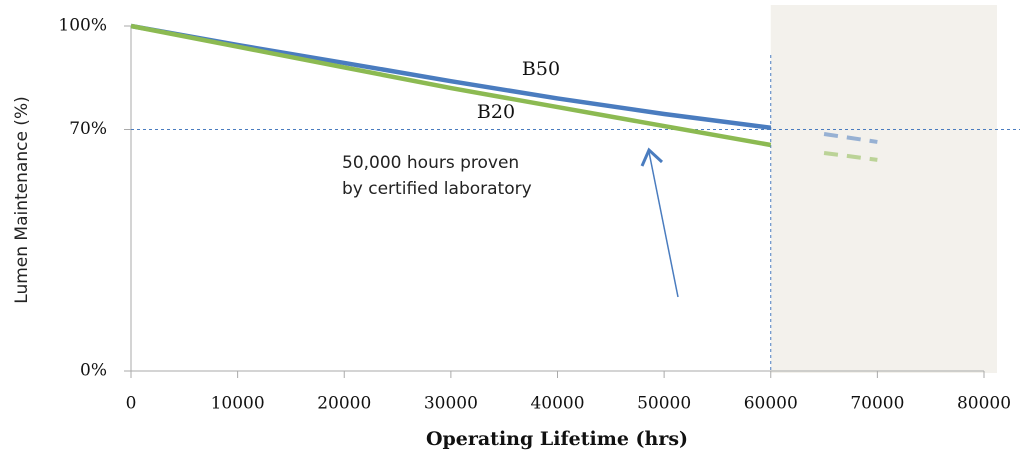 The image size is (1020, 460). What do you see at coordinates (88, 129) in the screenshot?
I see `y-tick-label: 70%` at bounding box center [88, 129].